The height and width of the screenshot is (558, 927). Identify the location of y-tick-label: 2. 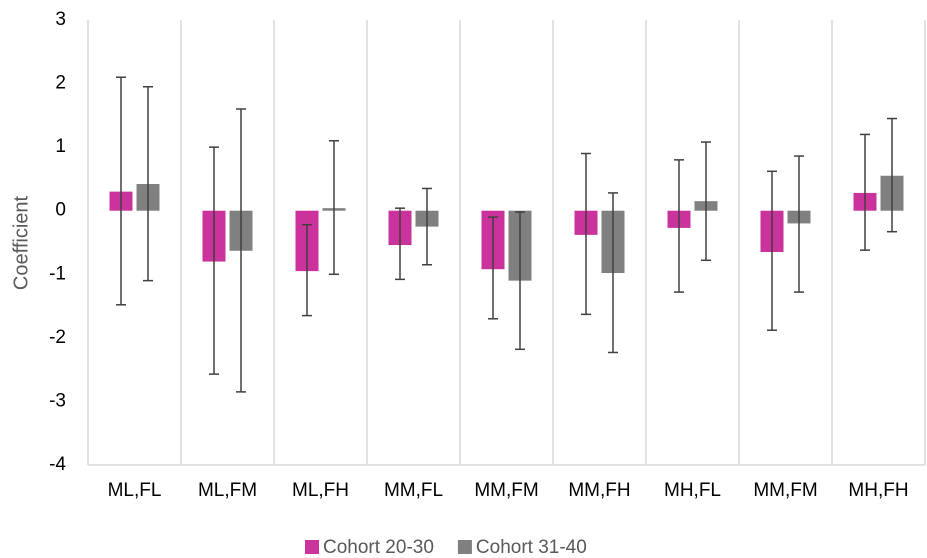
(60, 83).